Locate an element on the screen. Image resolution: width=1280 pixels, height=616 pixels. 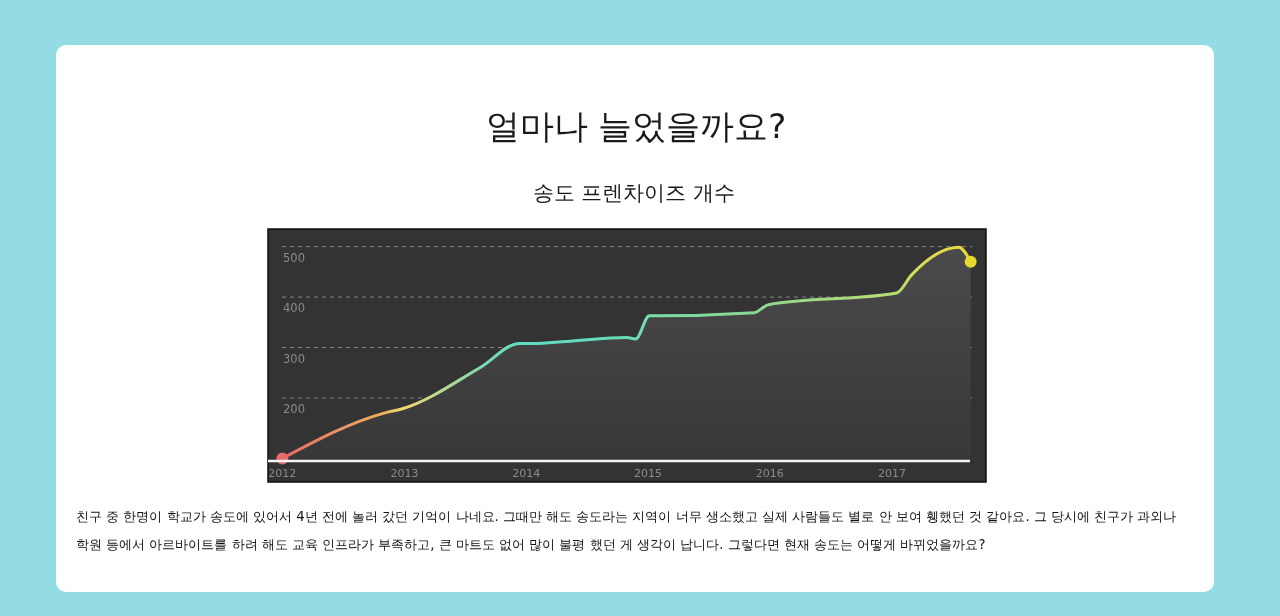
x-tick-label: 2014 is located at coordinates (526, 473).